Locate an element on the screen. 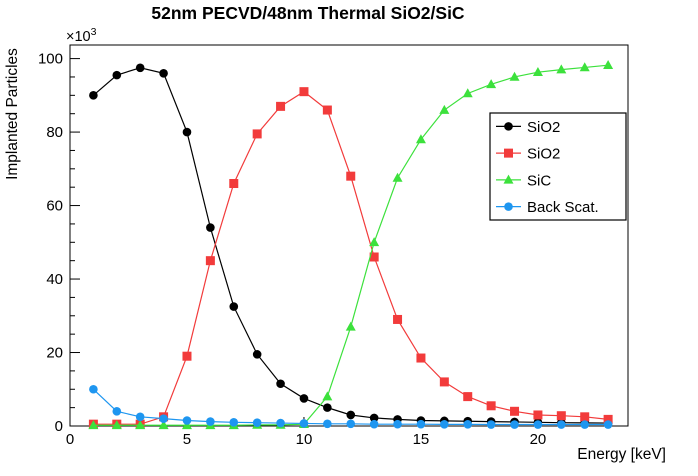  x-tick-label: 10 is located at coordinates (304, 439).